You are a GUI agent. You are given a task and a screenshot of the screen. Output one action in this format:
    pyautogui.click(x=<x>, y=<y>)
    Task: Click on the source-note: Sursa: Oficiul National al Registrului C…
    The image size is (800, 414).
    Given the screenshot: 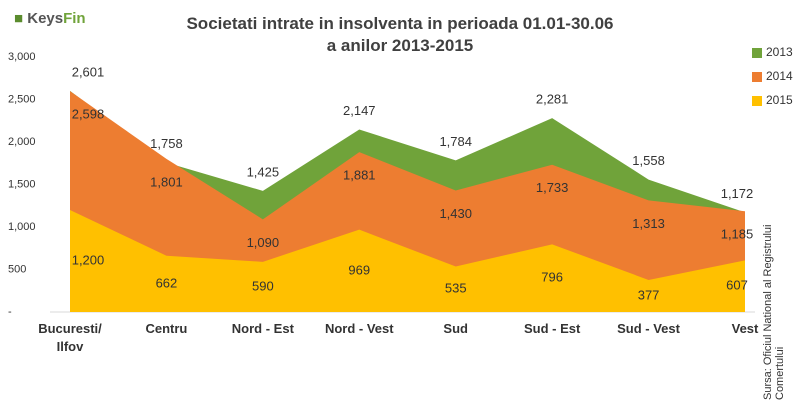 What is the action you would take?
    pyautogui.click(x=774, y=312)
    